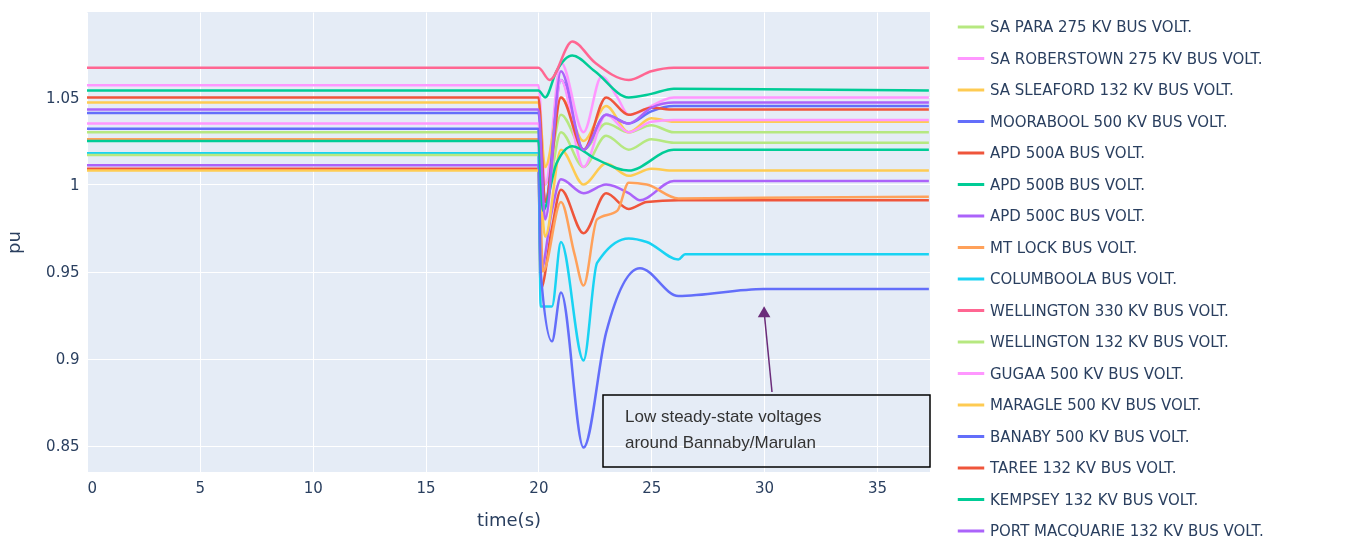 This screenshot has width=1360, height=537. I want to click on legend-label: SA PARA 275 KV BUS VOLT., so click(1091, 27).